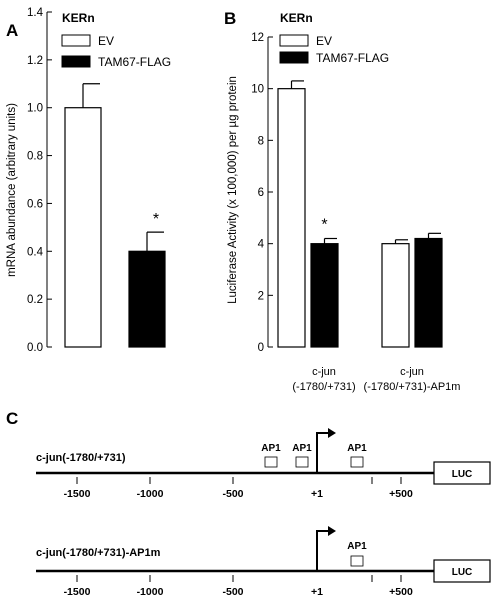  I want to click on panel-b-category-1-line2: (-1780/+731), so click(323, 387).